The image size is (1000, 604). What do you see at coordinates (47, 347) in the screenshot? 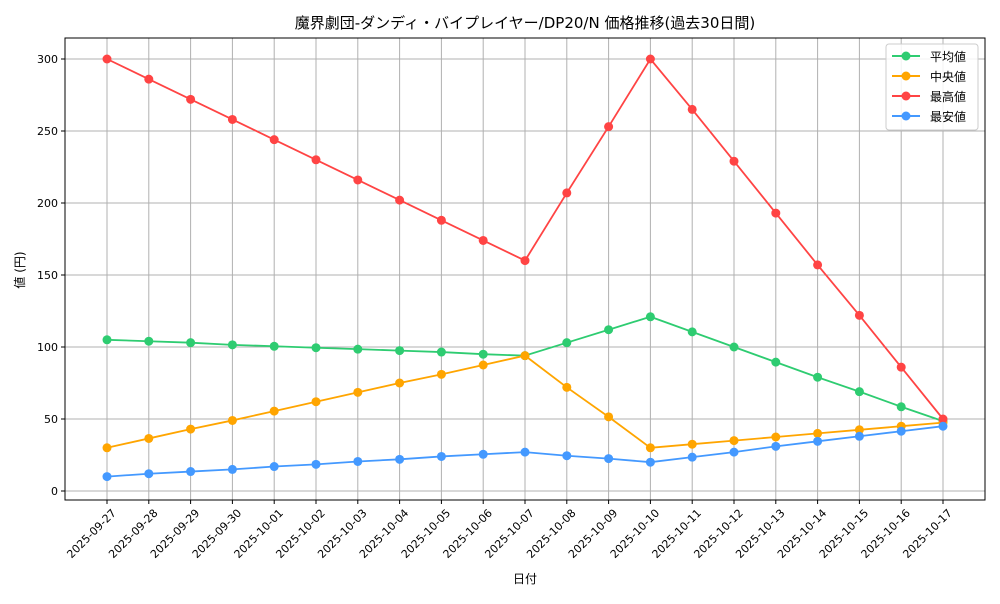
I see `y-tick-label: 100` at bounding box center [47, 347].